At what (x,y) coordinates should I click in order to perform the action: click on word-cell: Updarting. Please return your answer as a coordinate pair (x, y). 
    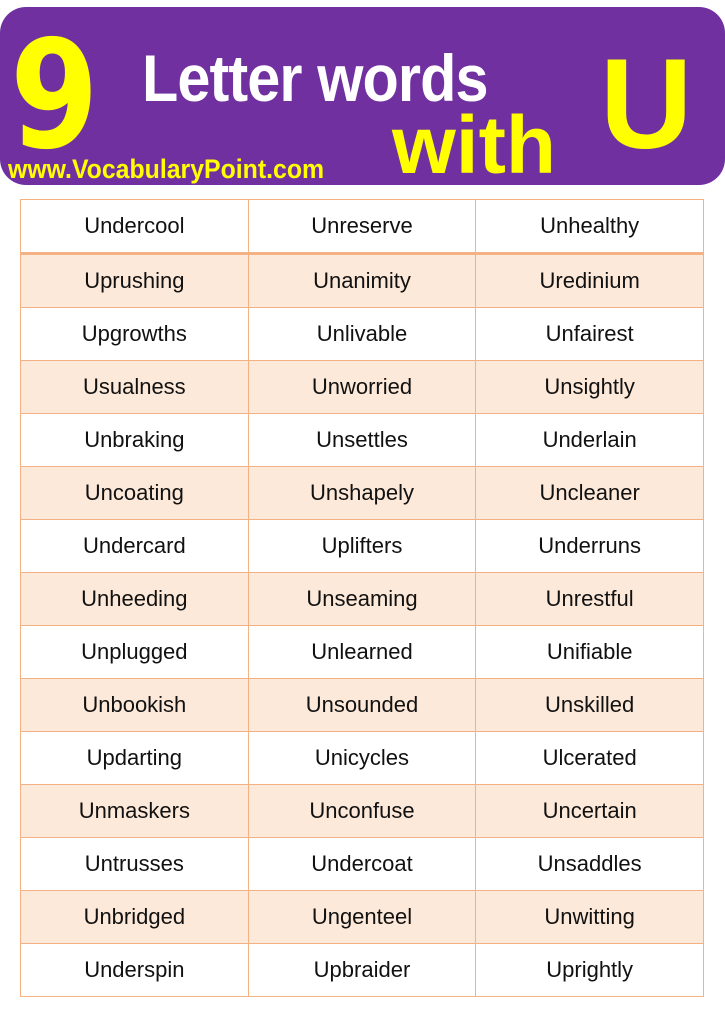
    Looking at the image, I should click on (134, 758).